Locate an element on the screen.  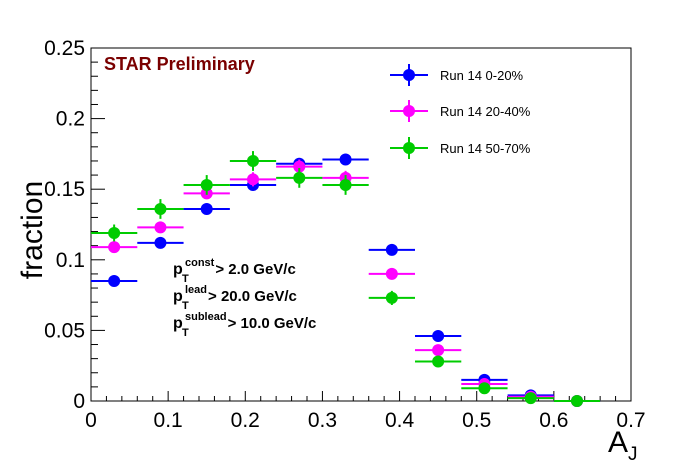
legend-entry: Run 14 50-70% is located at coordinates (460, 148).